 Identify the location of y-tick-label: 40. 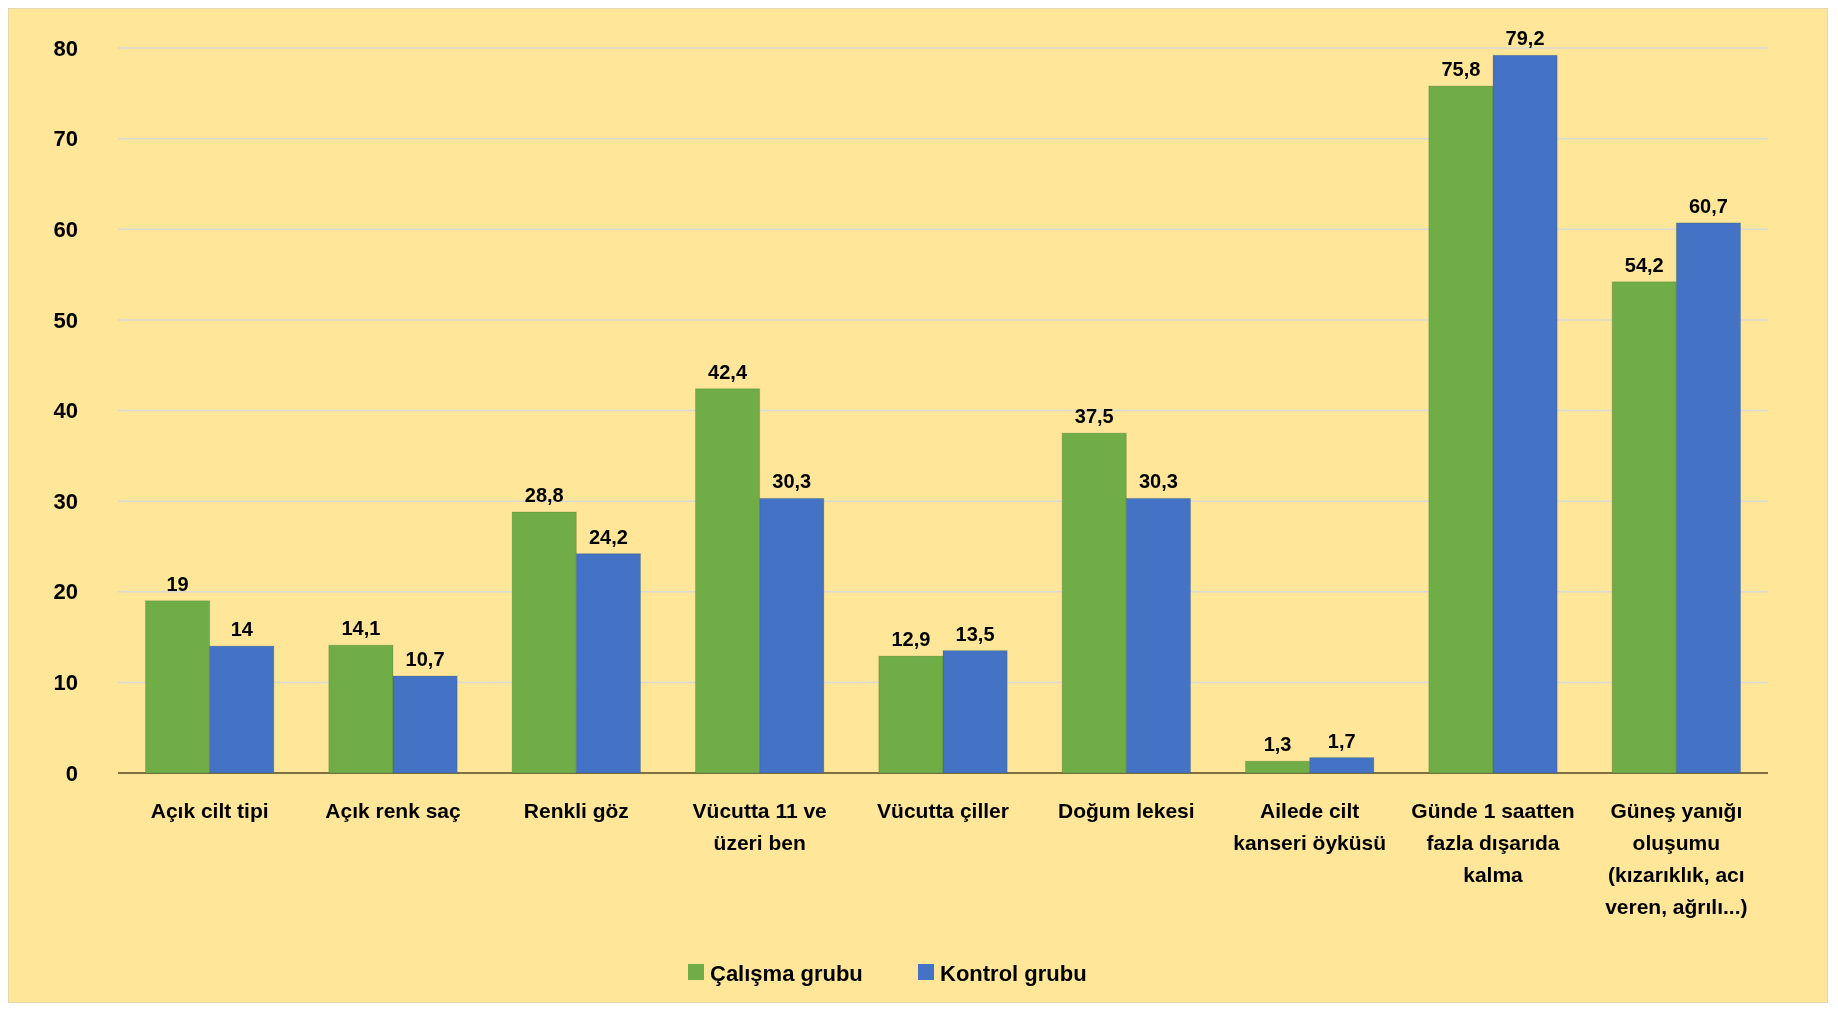
(65, 411).